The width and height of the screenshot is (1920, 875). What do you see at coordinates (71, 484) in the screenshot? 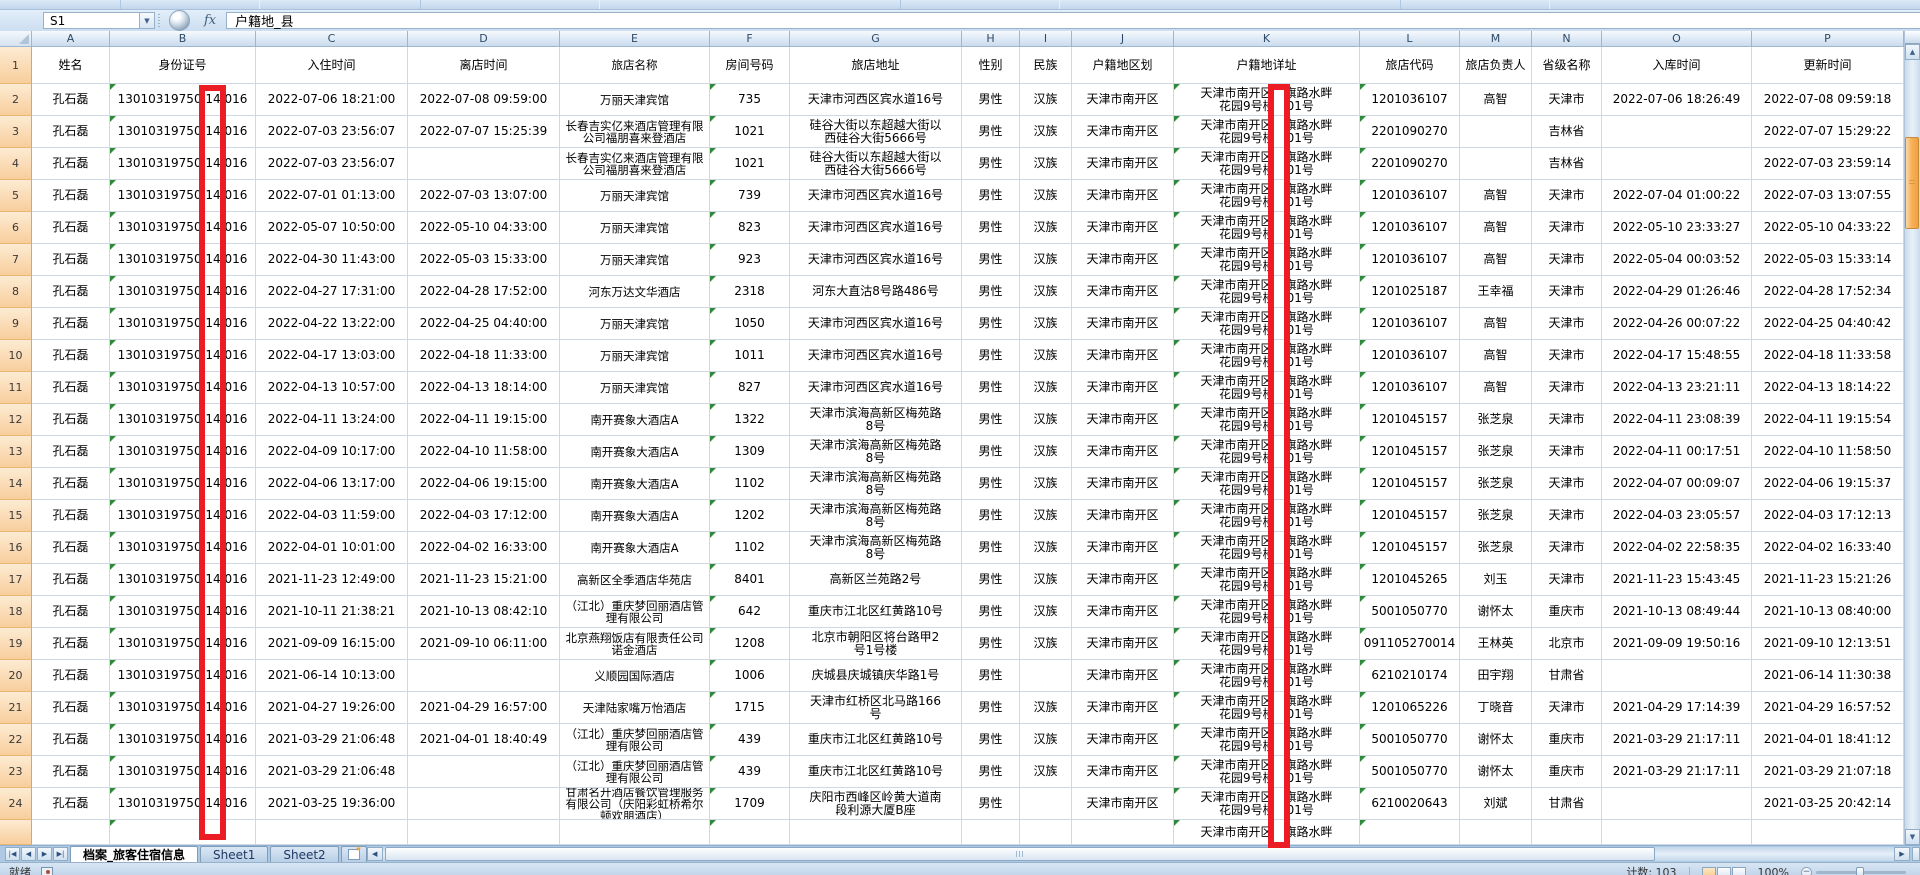
I see `cell-A14: 孔石磊` at bounding box center [71, 484].